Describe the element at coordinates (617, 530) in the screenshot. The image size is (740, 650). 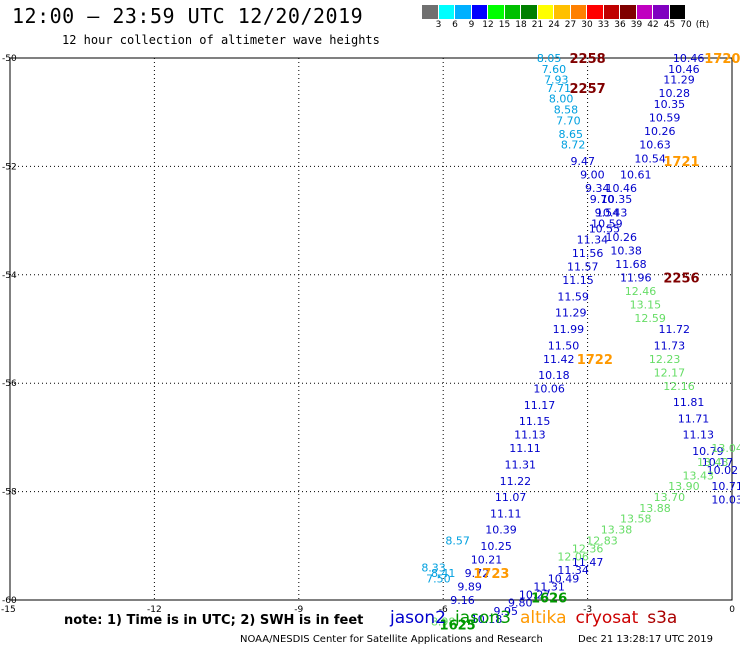
I see `wave-height-point: 13.38` at that location.